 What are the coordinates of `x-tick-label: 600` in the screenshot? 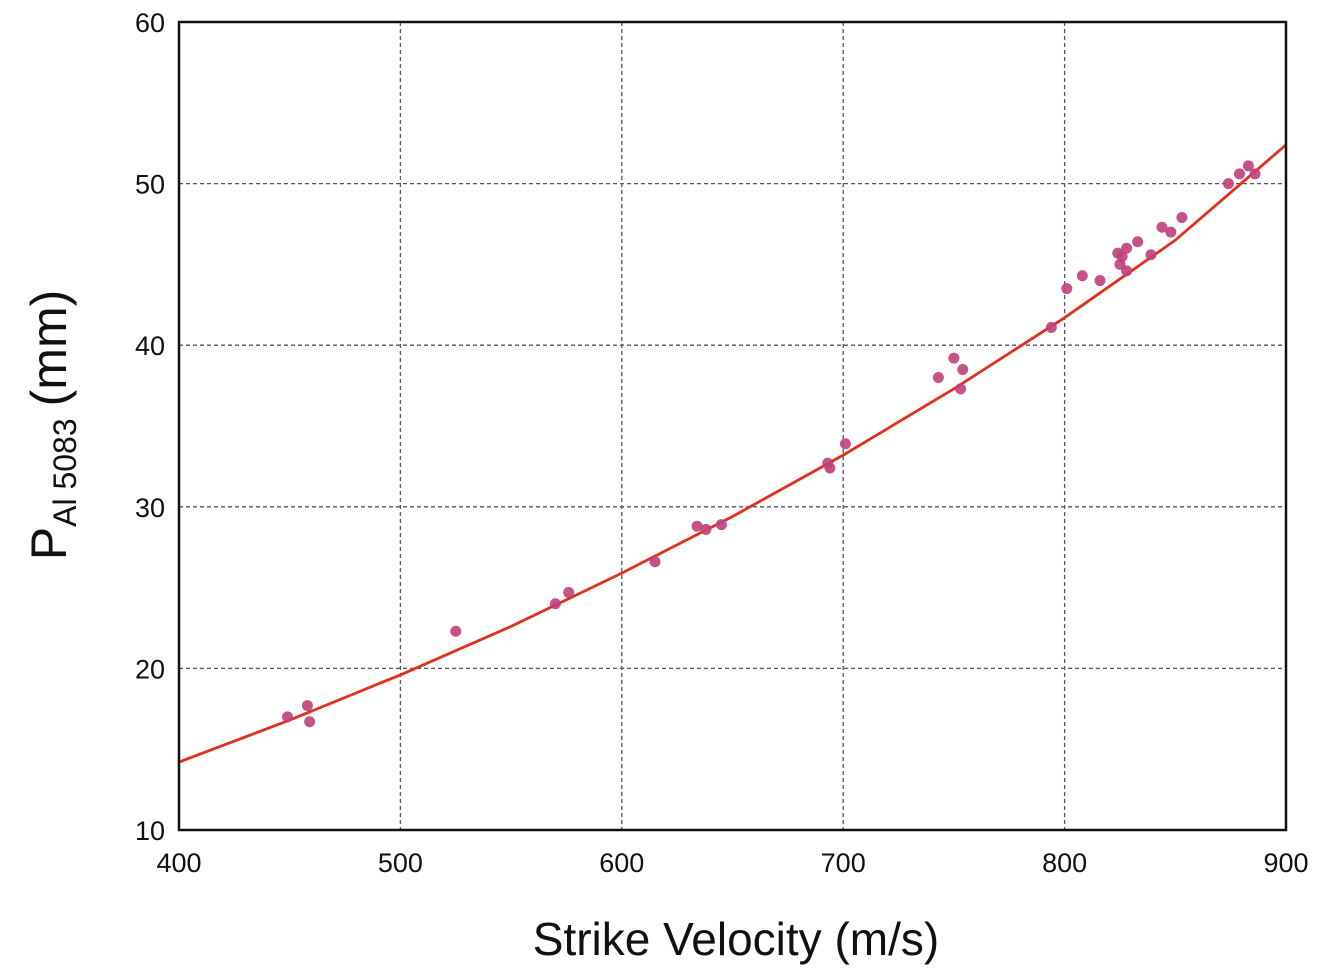 It's located at (621, 863).